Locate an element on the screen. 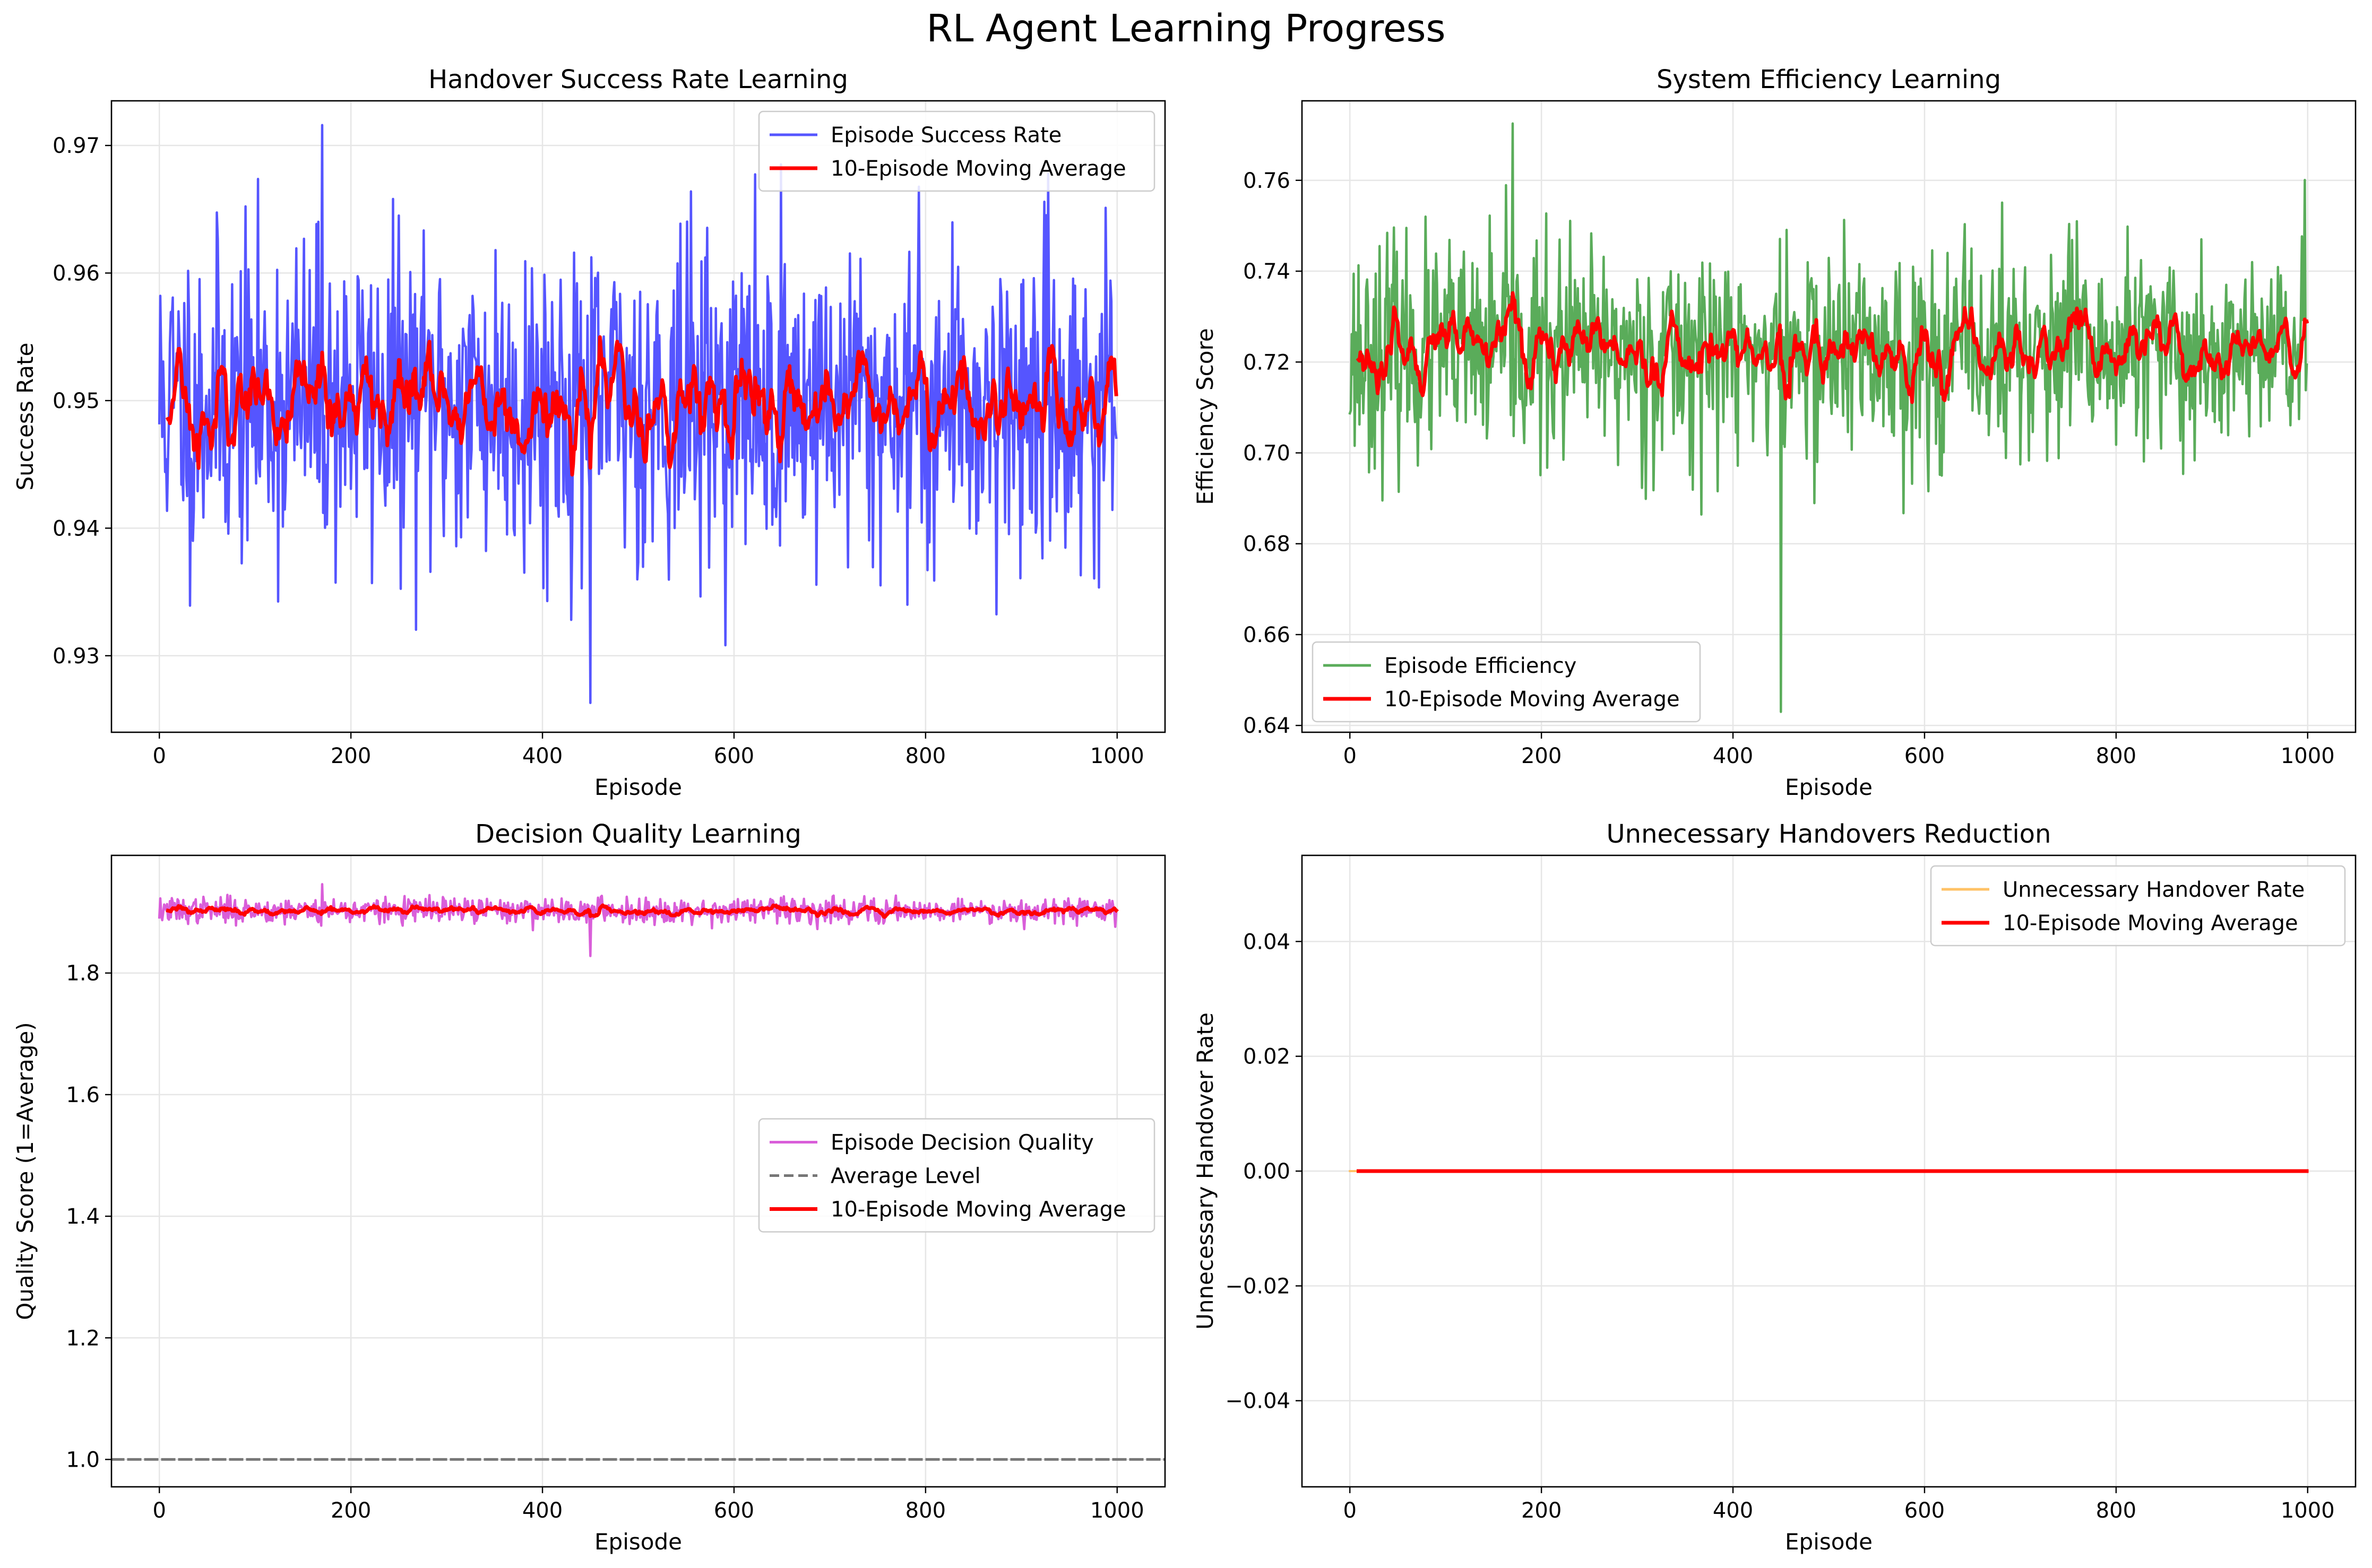 The height and width of the screenshot is (1568, 2372). y-axis-label: Efficiency Score is located at coordinates (1205, 416).